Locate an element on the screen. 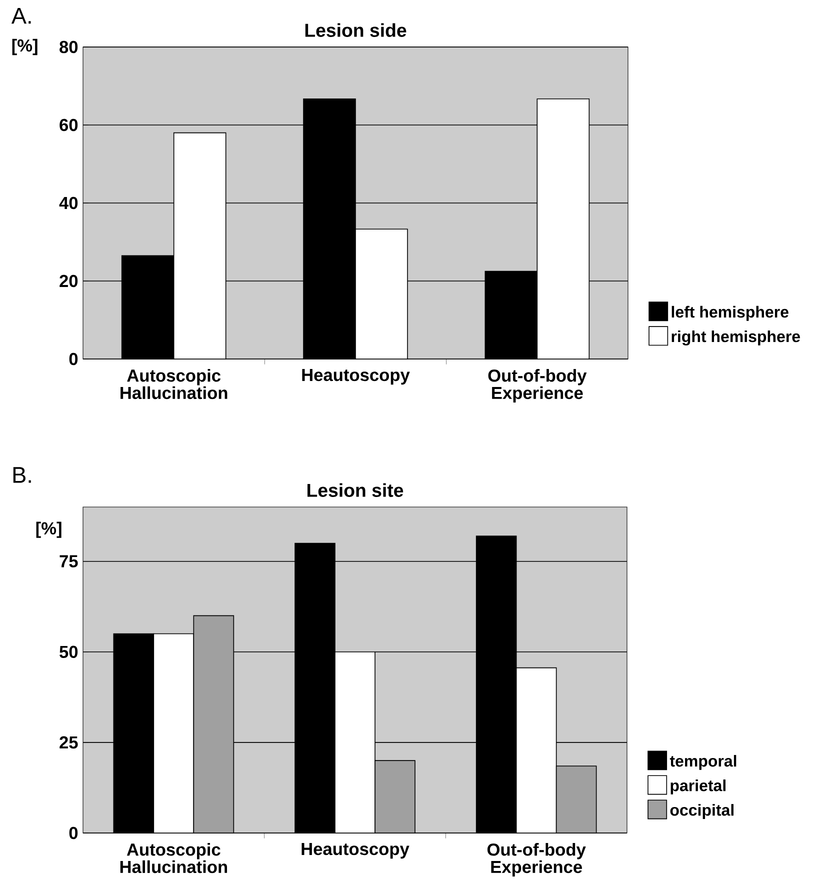 The height and width of the screenshot is (890, 834). y-tick-label: 50 is located at coordinates (69, 652).